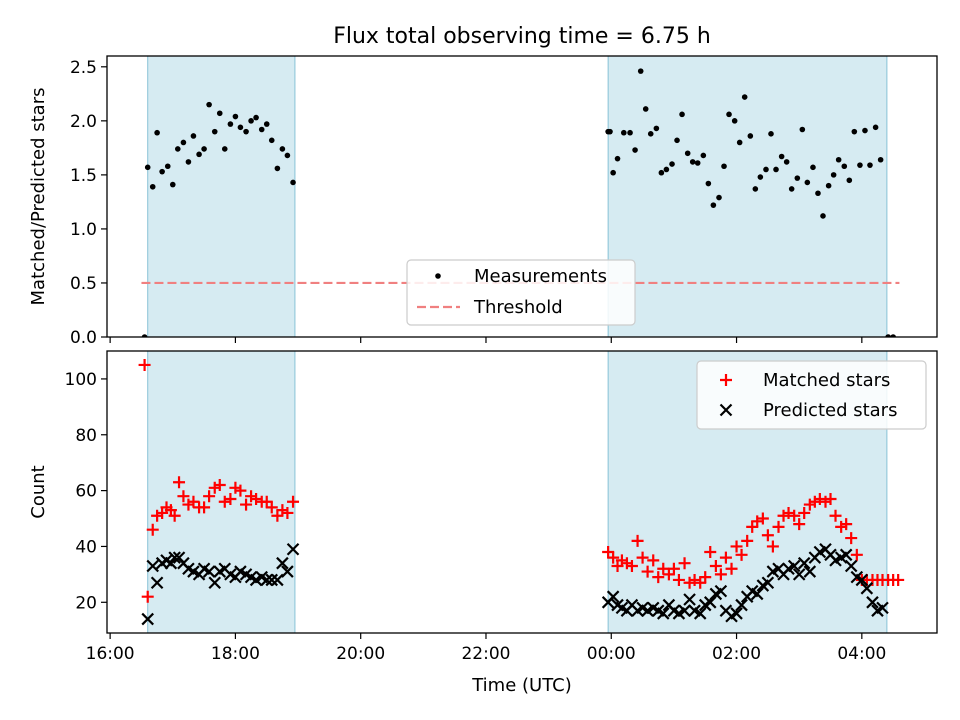 The width and height of the screenshot is (960, 720). What do you see at coordinates (38, 491) in the screenshot?
I see `y-axis-label: Count` at bounding box center [38, 491].